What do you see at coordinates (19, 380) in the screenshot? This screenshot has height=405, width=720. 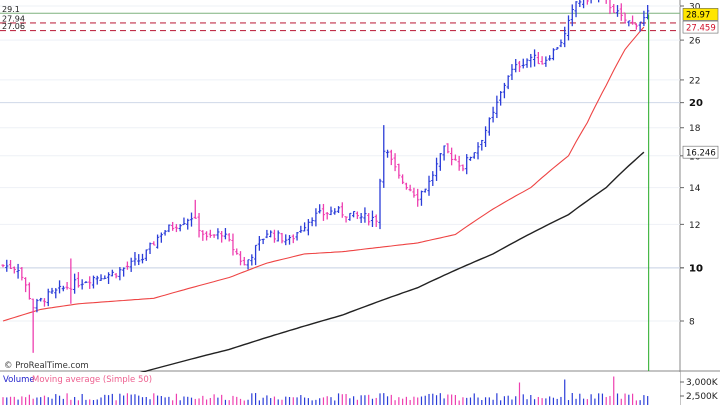 I see `volume-title: Volume` at bounding box center [19, 380].